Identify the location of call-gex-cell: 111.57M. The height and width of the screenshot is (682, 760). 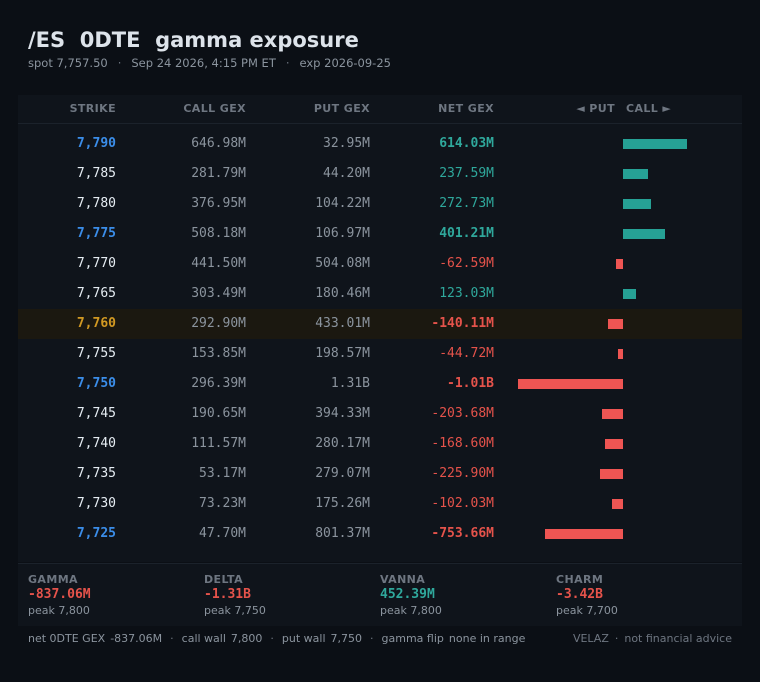
(218, 443).